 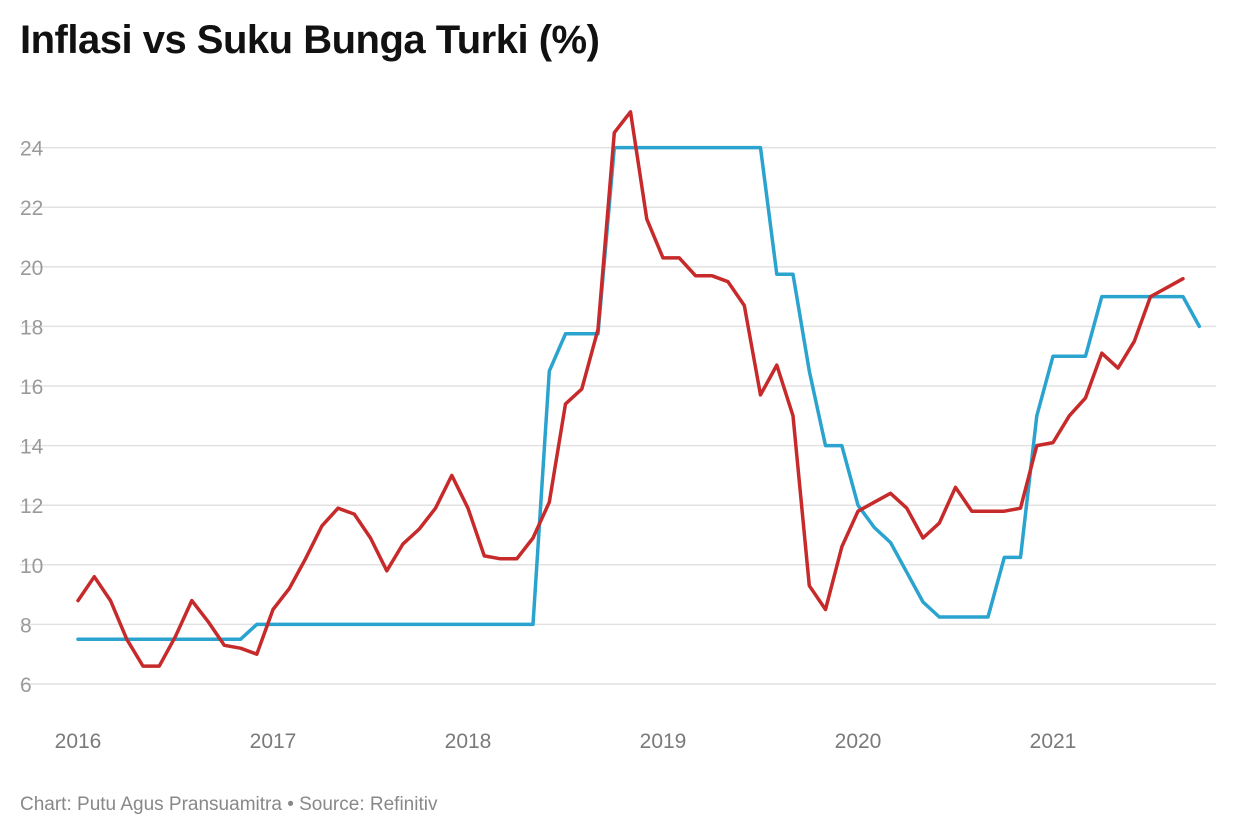 What do you see at coordinates (31, 506) in the screenshot?
I see `y-tick-label-12: 12` at bounding box center [31, 506].